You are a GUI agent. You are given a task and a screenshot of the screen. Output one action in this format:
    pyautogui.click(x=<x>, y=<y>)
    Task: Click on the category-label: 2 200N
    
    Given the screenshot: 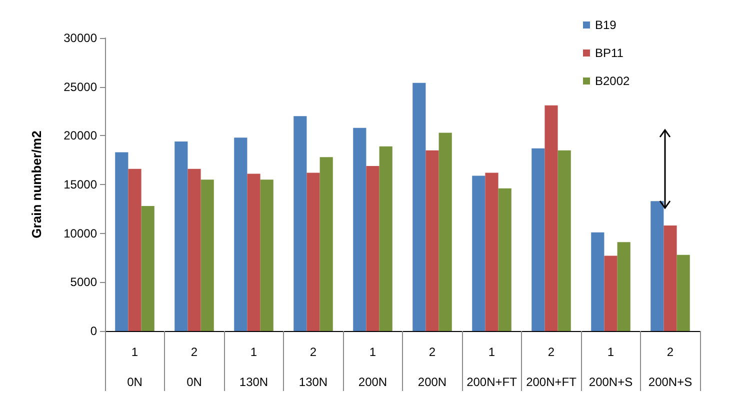 What is the action you would take?
    pyautogui.click(x=432, y=367)
    